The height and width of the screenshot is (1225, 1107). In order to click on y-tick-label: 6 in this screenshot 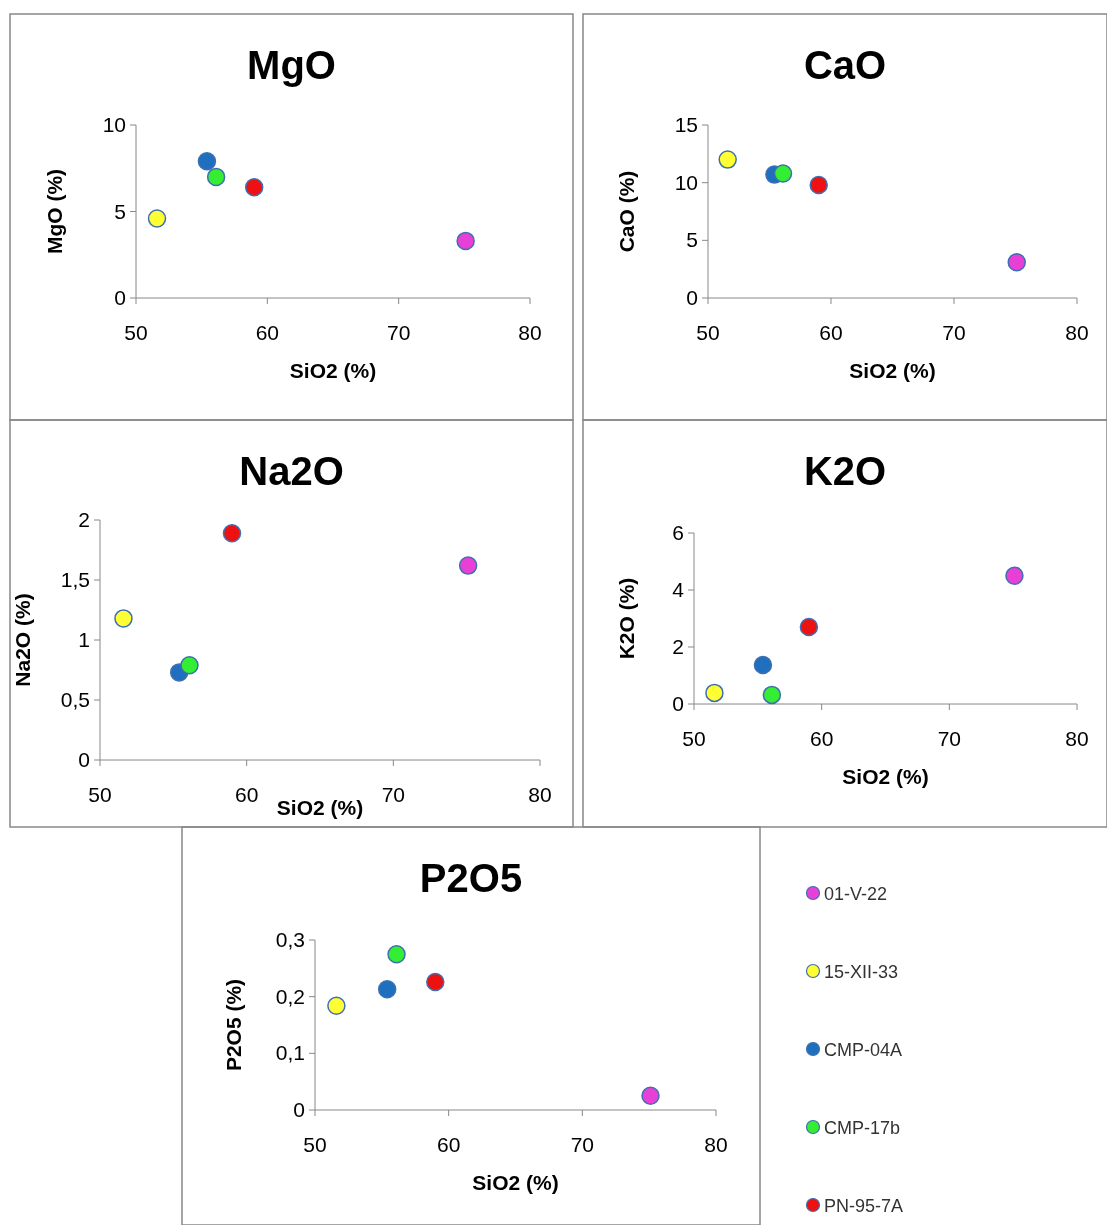, I will do `click(678, 532)`.